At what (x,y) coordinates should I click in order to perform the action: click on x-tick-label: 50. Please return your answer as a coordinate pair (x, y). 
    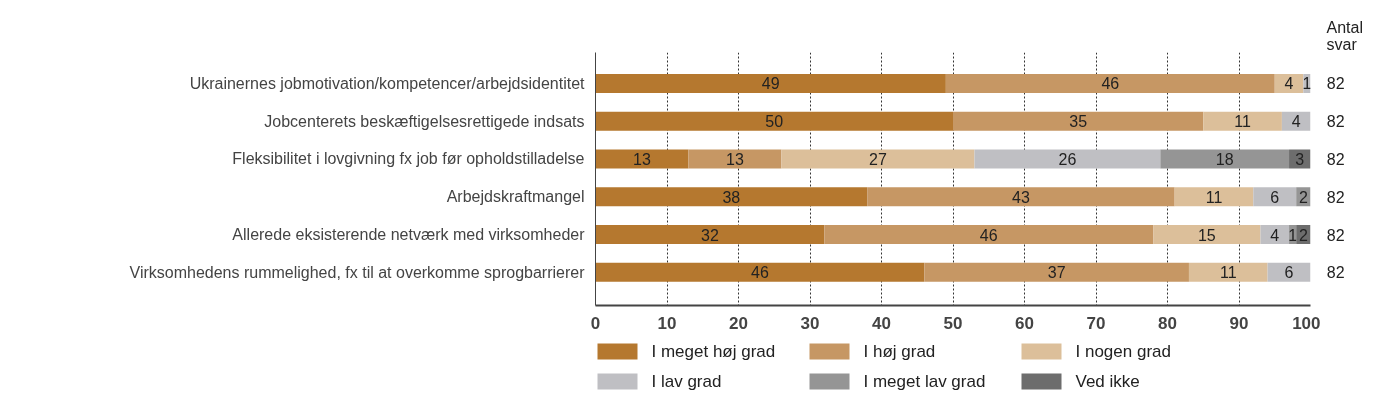
    Looking at the image, I should click on (953, 323).